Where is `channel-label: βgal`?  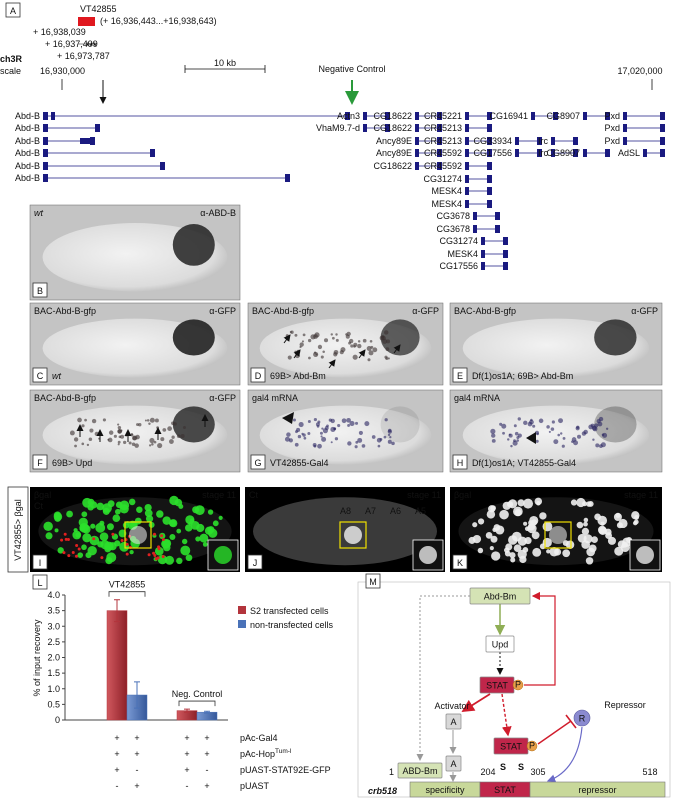
channel-label: βgal is located at coordinates (462, 495).